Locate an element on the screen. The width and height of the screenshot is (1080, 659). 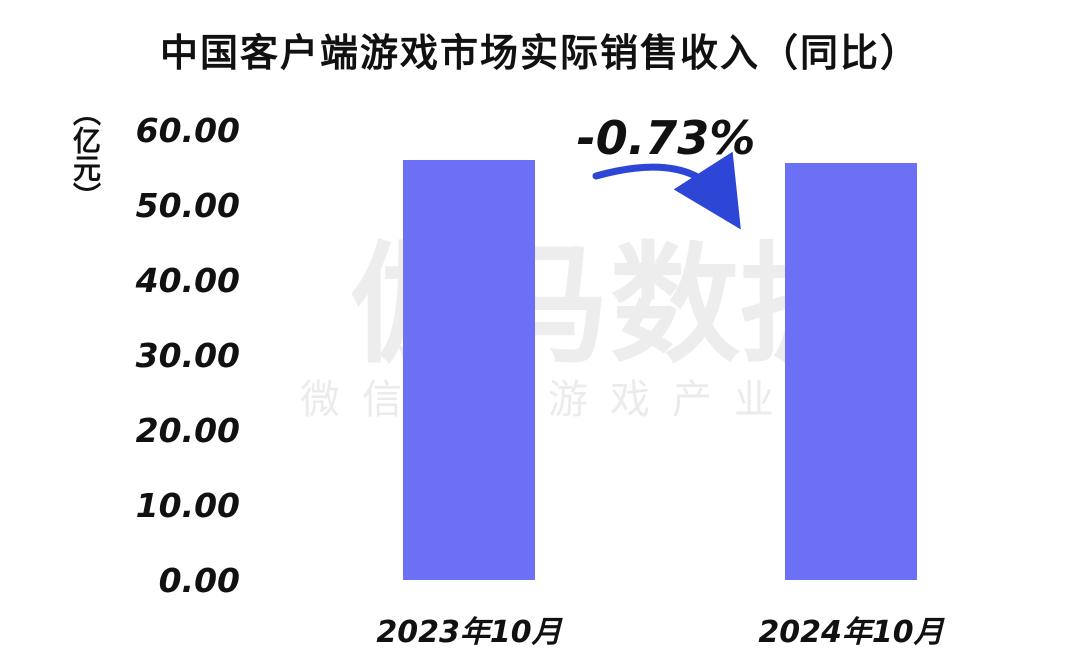
change-percent-label: -0.73% is located at coordinates (666, 138).